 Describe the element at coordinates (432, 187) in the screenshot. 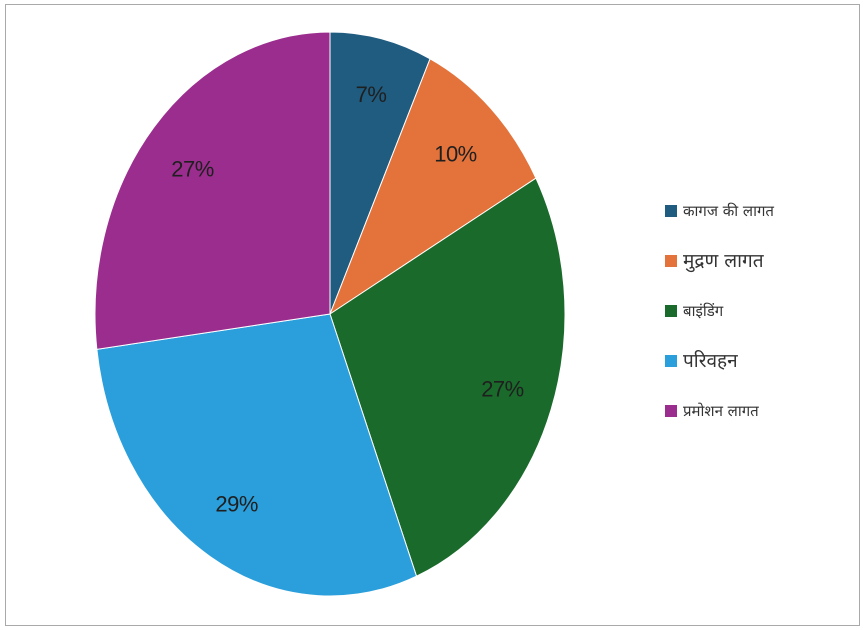

I see `pie-slice-mudran` at that location.